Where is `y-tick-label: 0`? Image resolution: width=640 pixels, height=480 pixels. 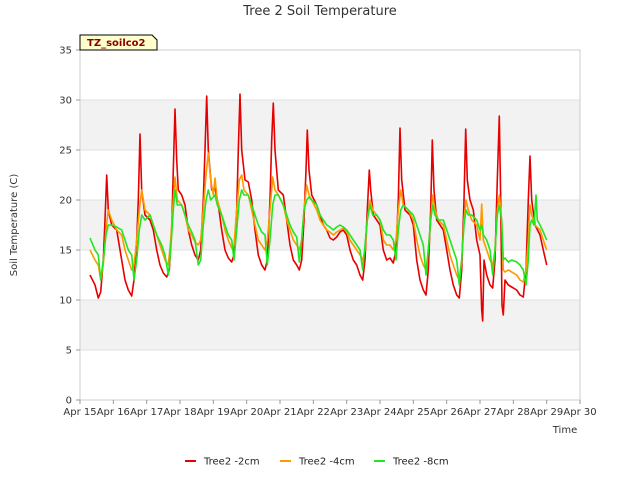
y-tick-label: 0 is located at coordinates (69, 401).